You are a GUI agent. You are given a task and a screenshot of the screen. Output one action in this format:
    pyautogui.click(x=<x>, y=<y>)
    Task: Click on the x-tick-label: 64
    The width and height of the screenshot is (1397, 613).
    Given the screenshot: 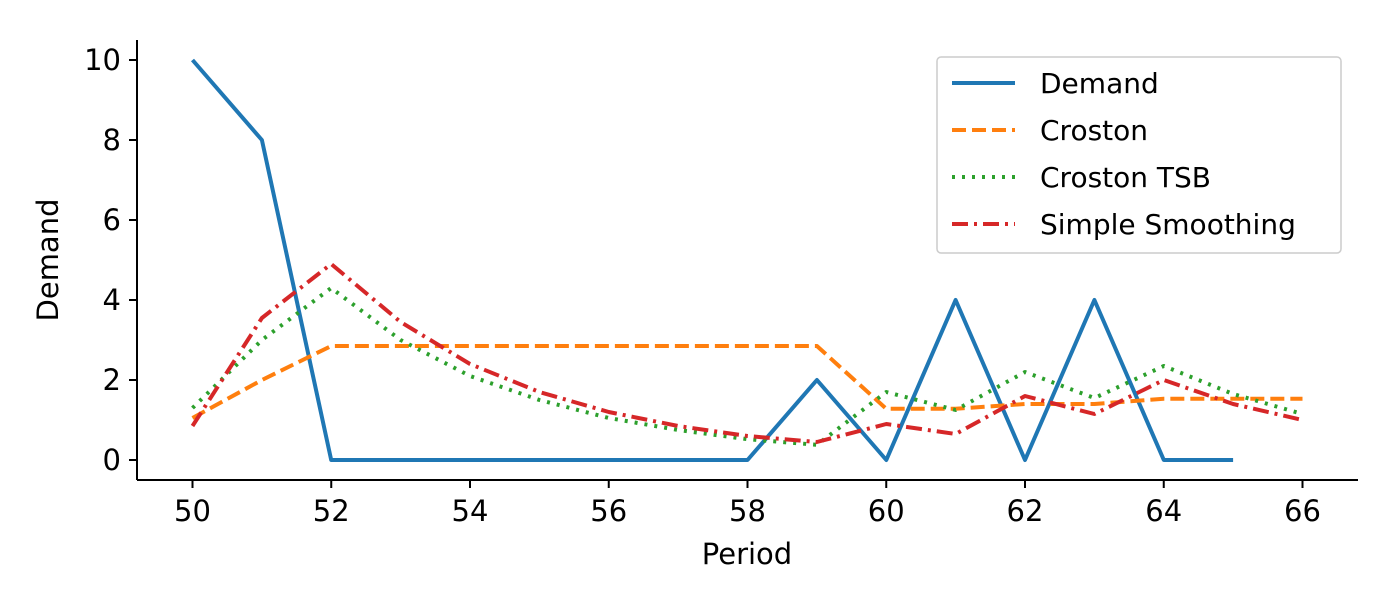 What is the action you would take?
    pyautogui.click(x=1163, y=511)
    